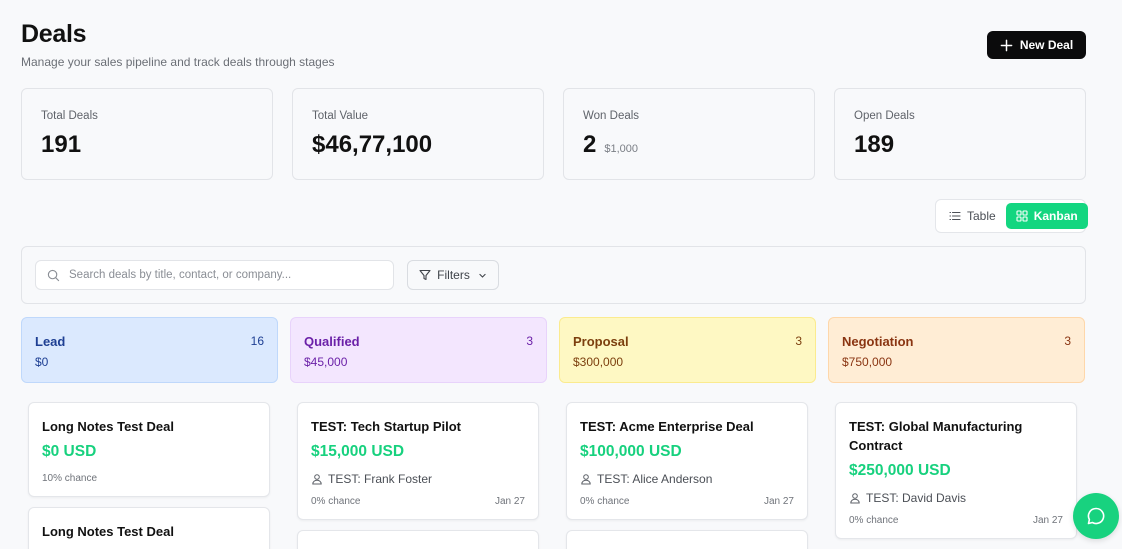  Describe the element at coordinates (956, 350) in the screenshot. I see `stage-header-negotiation: Negotiation 3 $750,000` at that location.